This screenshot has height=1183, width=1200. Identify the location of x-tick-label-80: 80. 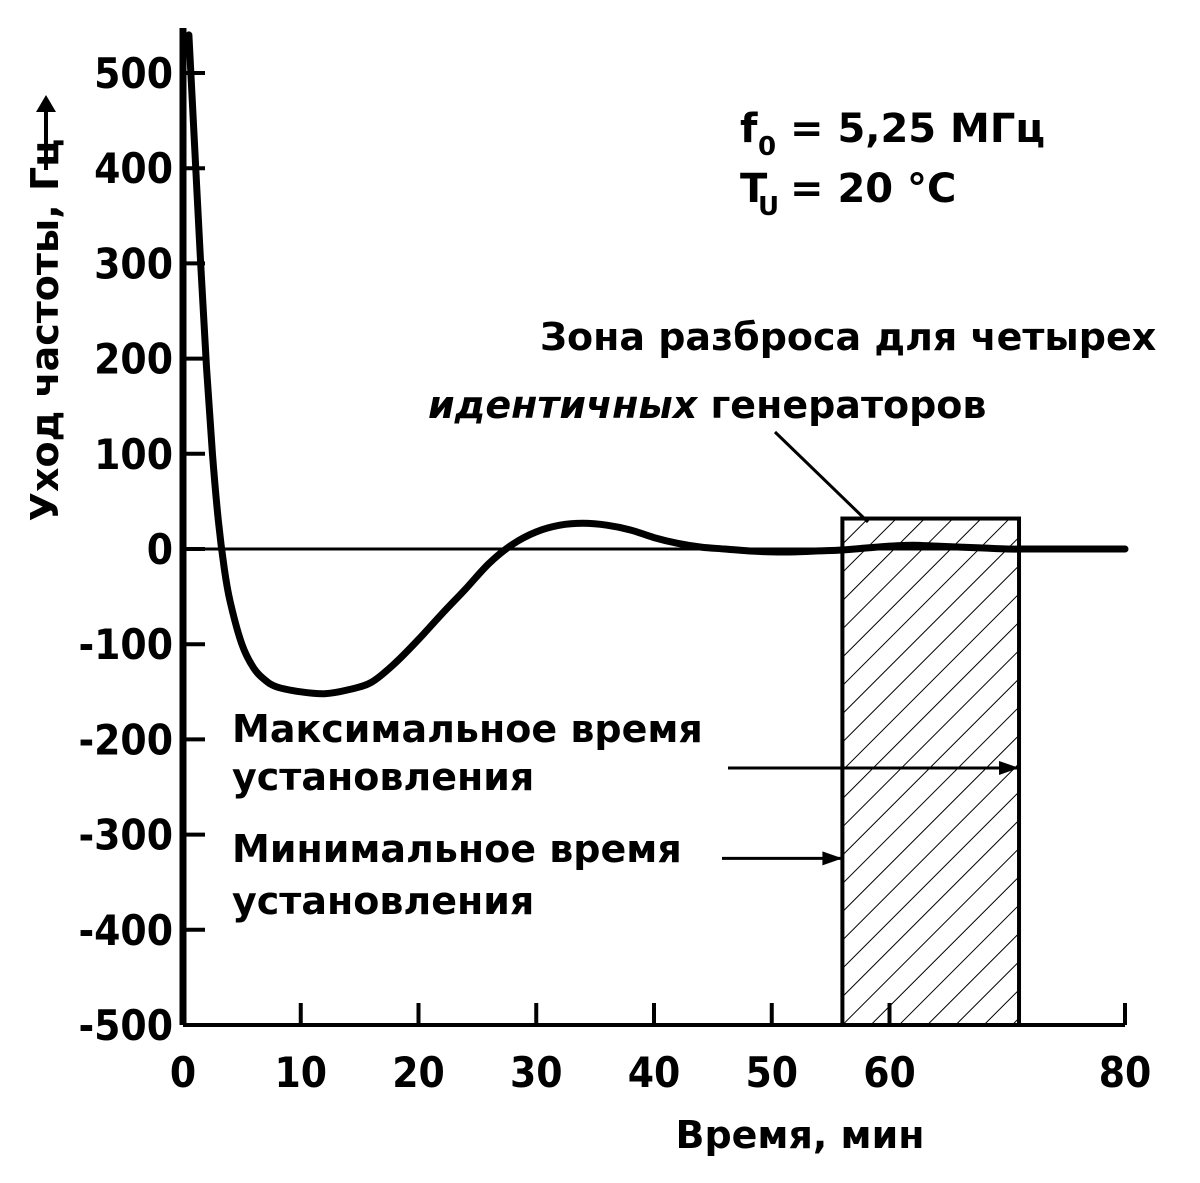
(1125, 1072).